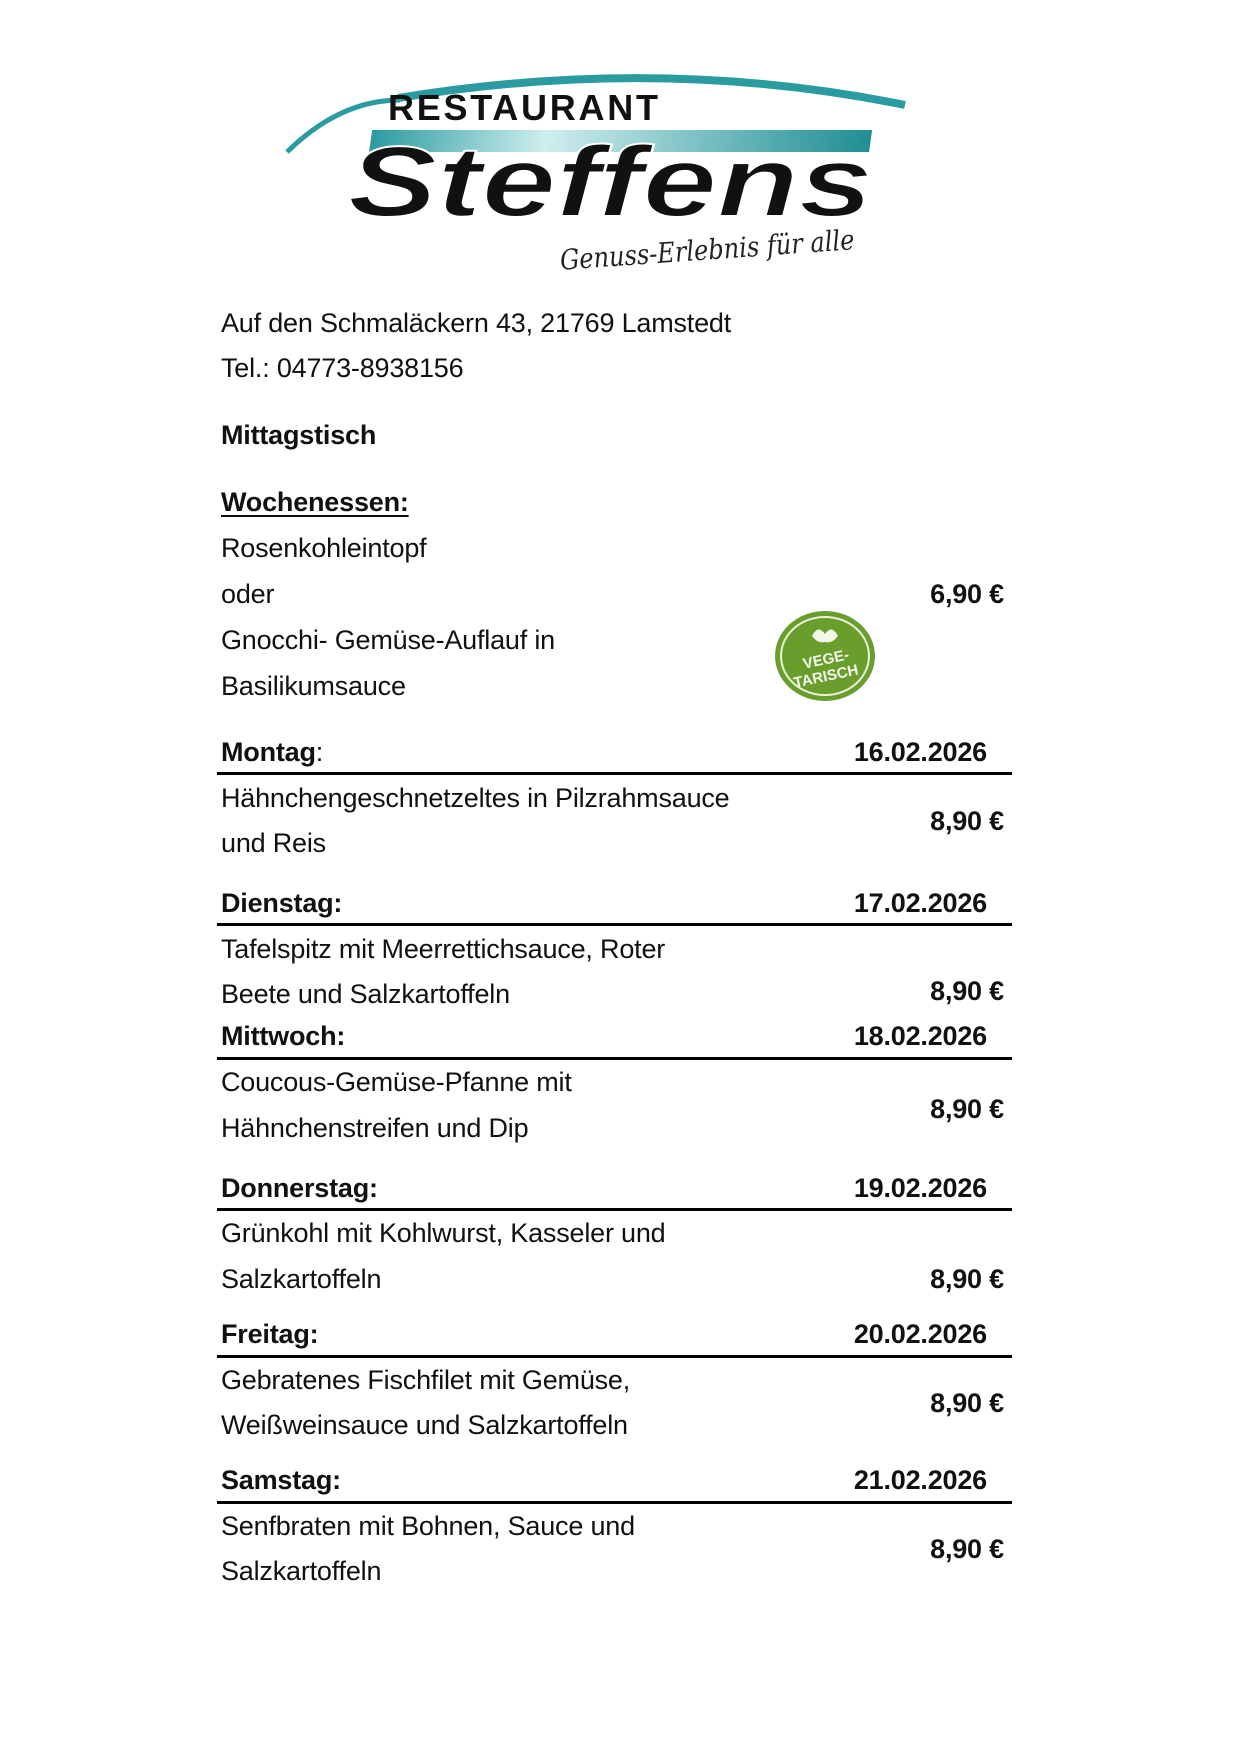  I want to click on logo-restaurant-text: RESTAURANT, so click(523, 107).